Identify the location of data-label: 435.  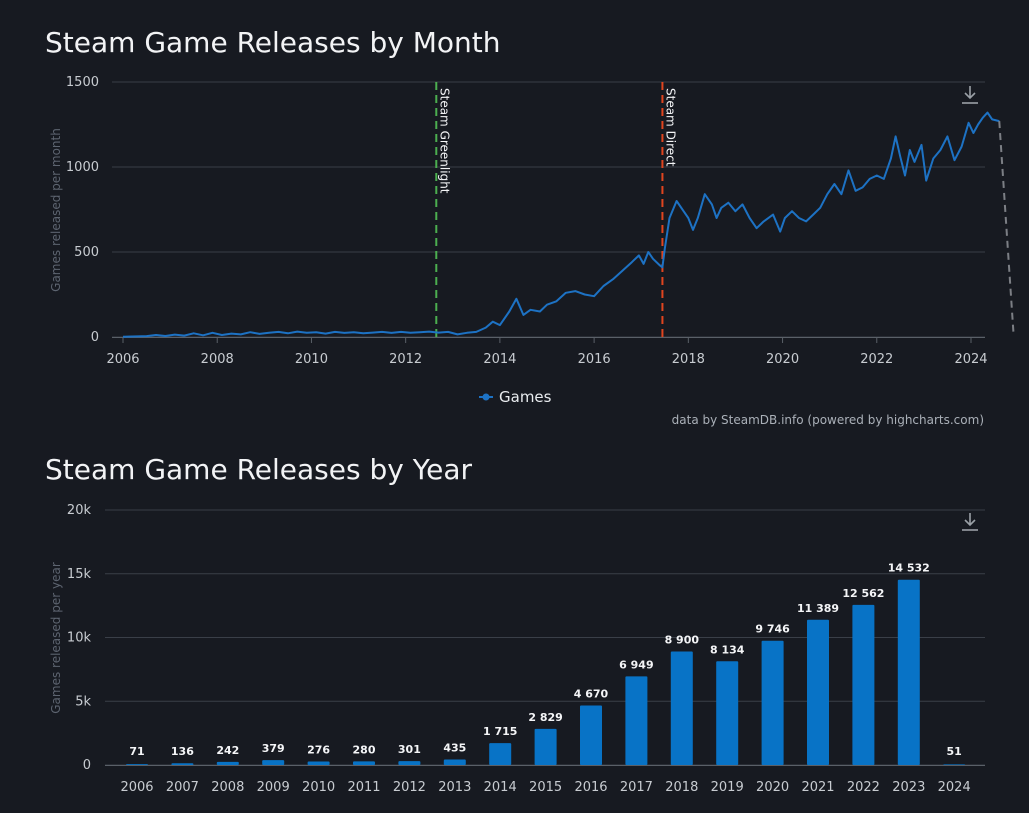
(454, 747).